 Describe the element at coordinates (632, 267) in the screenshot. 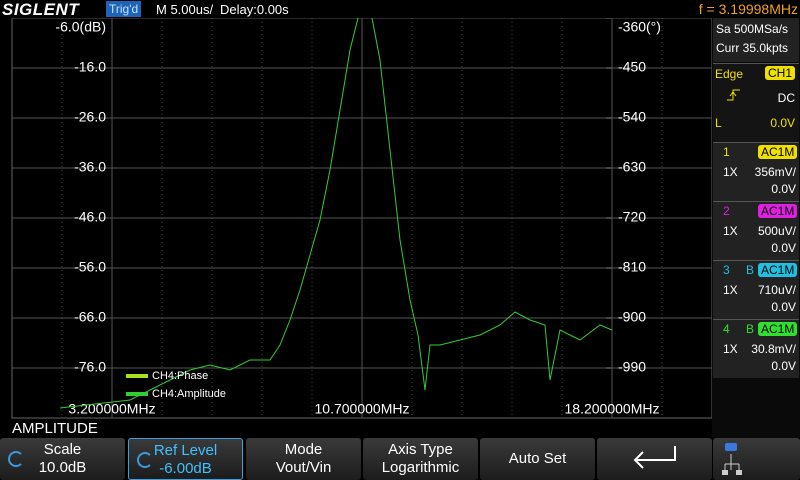

I see `y2-tick-label: -810` at that location.